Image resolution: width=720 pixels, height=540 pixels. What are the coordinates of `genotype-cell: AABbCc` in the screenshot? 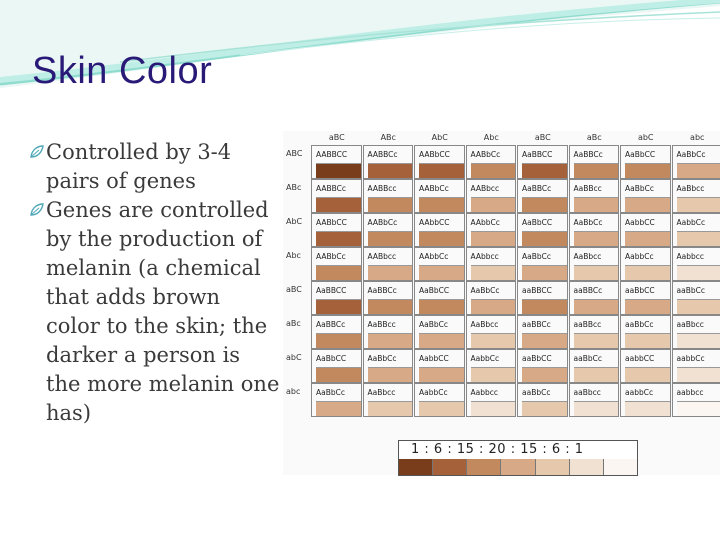 It's located at (336, 264).